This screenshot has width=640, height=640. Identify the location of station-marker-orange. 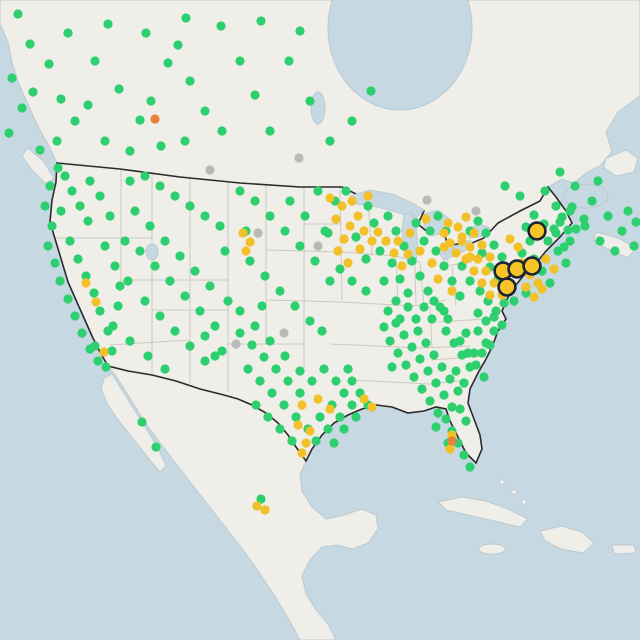
(155, 119).